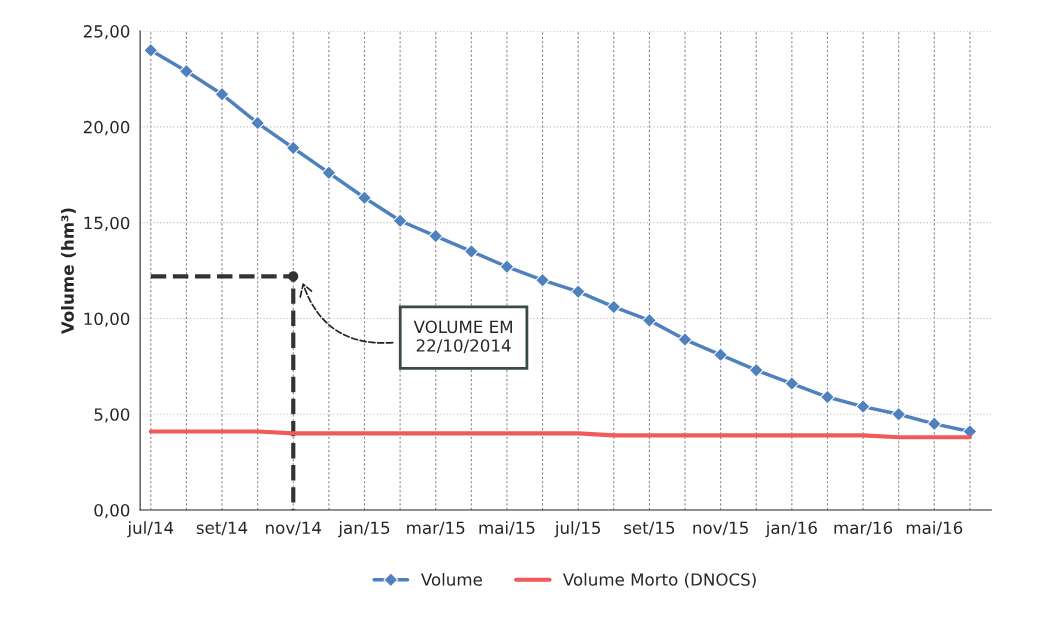  I want to click on y-tick-label: 0,00, so click(112, 511).